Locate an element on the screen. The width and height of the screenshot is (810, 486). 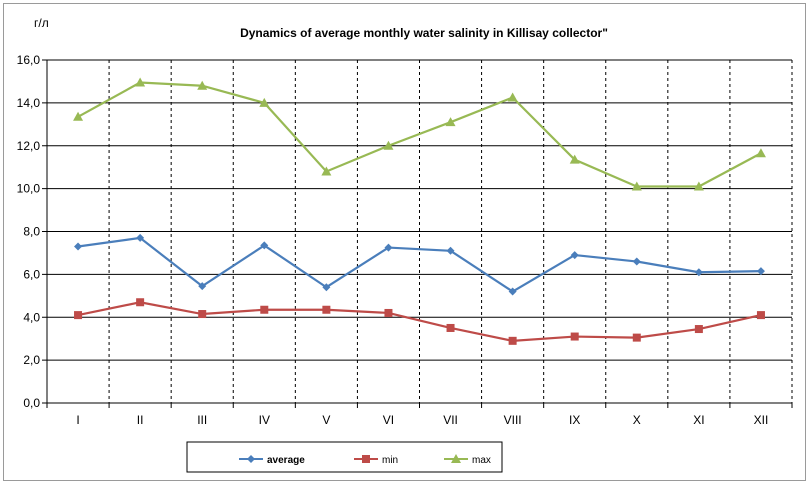
y-axis-ticks: 0,0 2,0 4,0 6,0 8,0 10,0 12,0 14,0 16,0 is located at coordinates (29, 231).